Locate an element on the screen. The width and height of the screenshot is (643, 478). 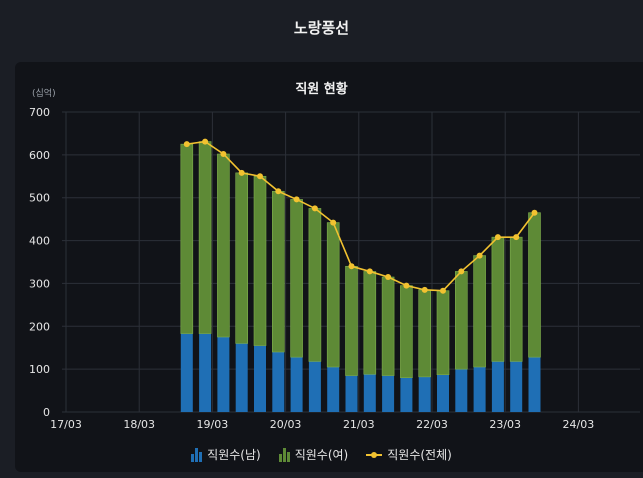
y-tick-label: 600 is located at coordinates (39, 155).